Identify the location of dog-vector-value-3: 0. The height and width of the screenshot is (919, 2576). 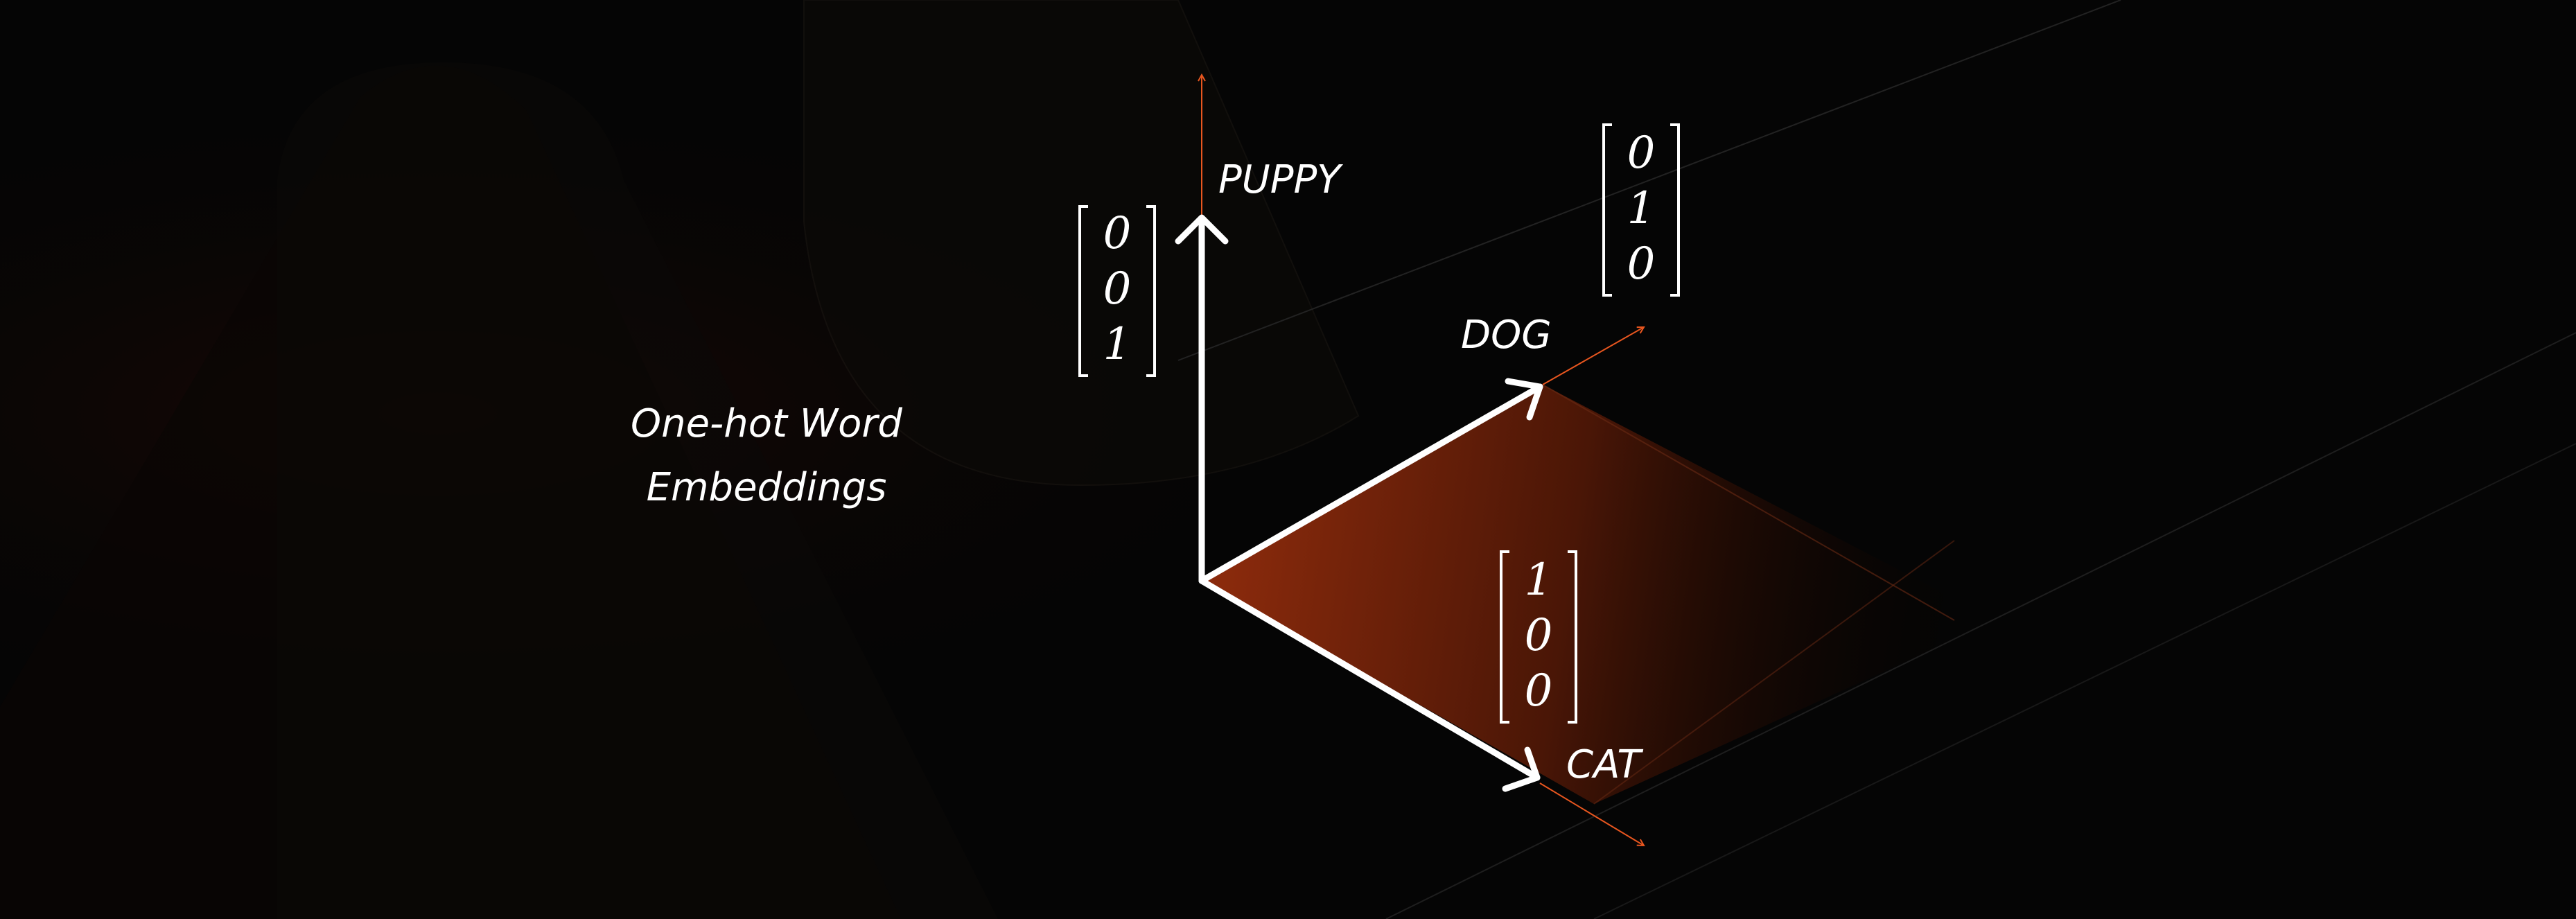
(1641, 264).